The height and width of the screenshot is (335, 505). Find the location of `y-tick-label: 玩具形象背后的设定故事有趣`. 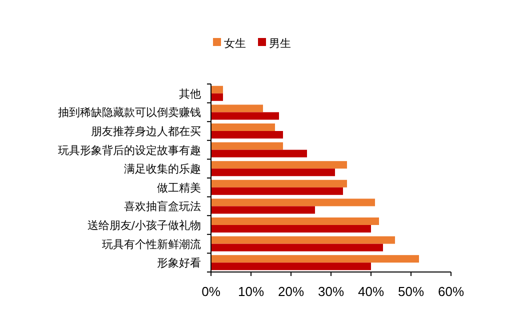

y-tick-label: 玩具形象背后的设定故事有趣 is located at coordinates (129, 150).